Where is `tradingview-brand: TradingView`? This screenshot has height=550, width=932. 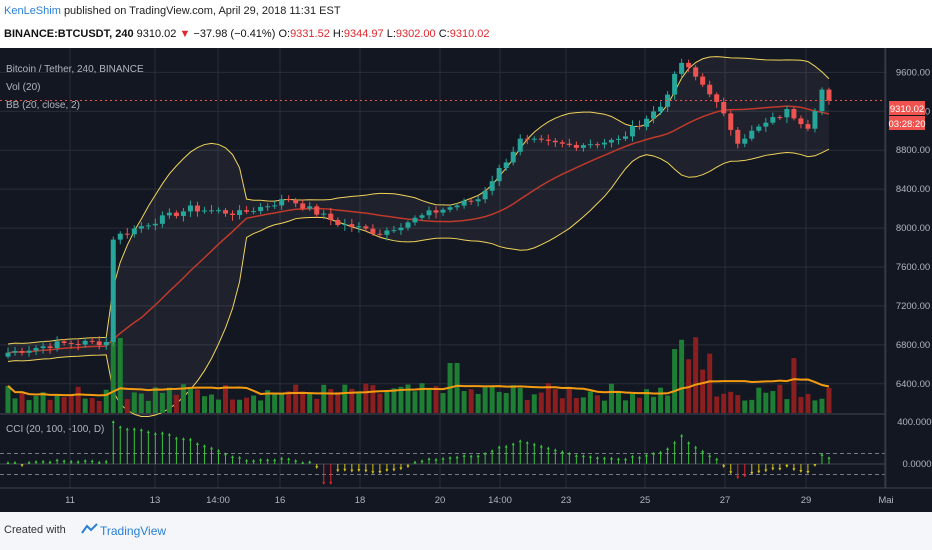 tradingview-brand: TradingView is located at coordinates (133, 531).